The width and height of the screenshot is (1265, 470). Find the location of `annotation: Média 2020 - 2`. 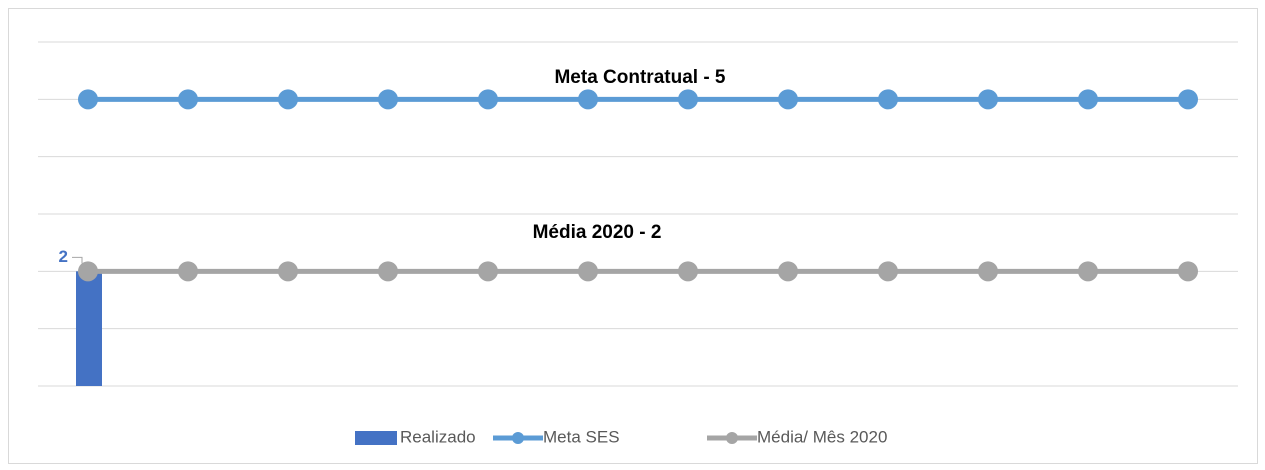

annotation: Média 2020 - 2 is located at coordinates (597, 232).